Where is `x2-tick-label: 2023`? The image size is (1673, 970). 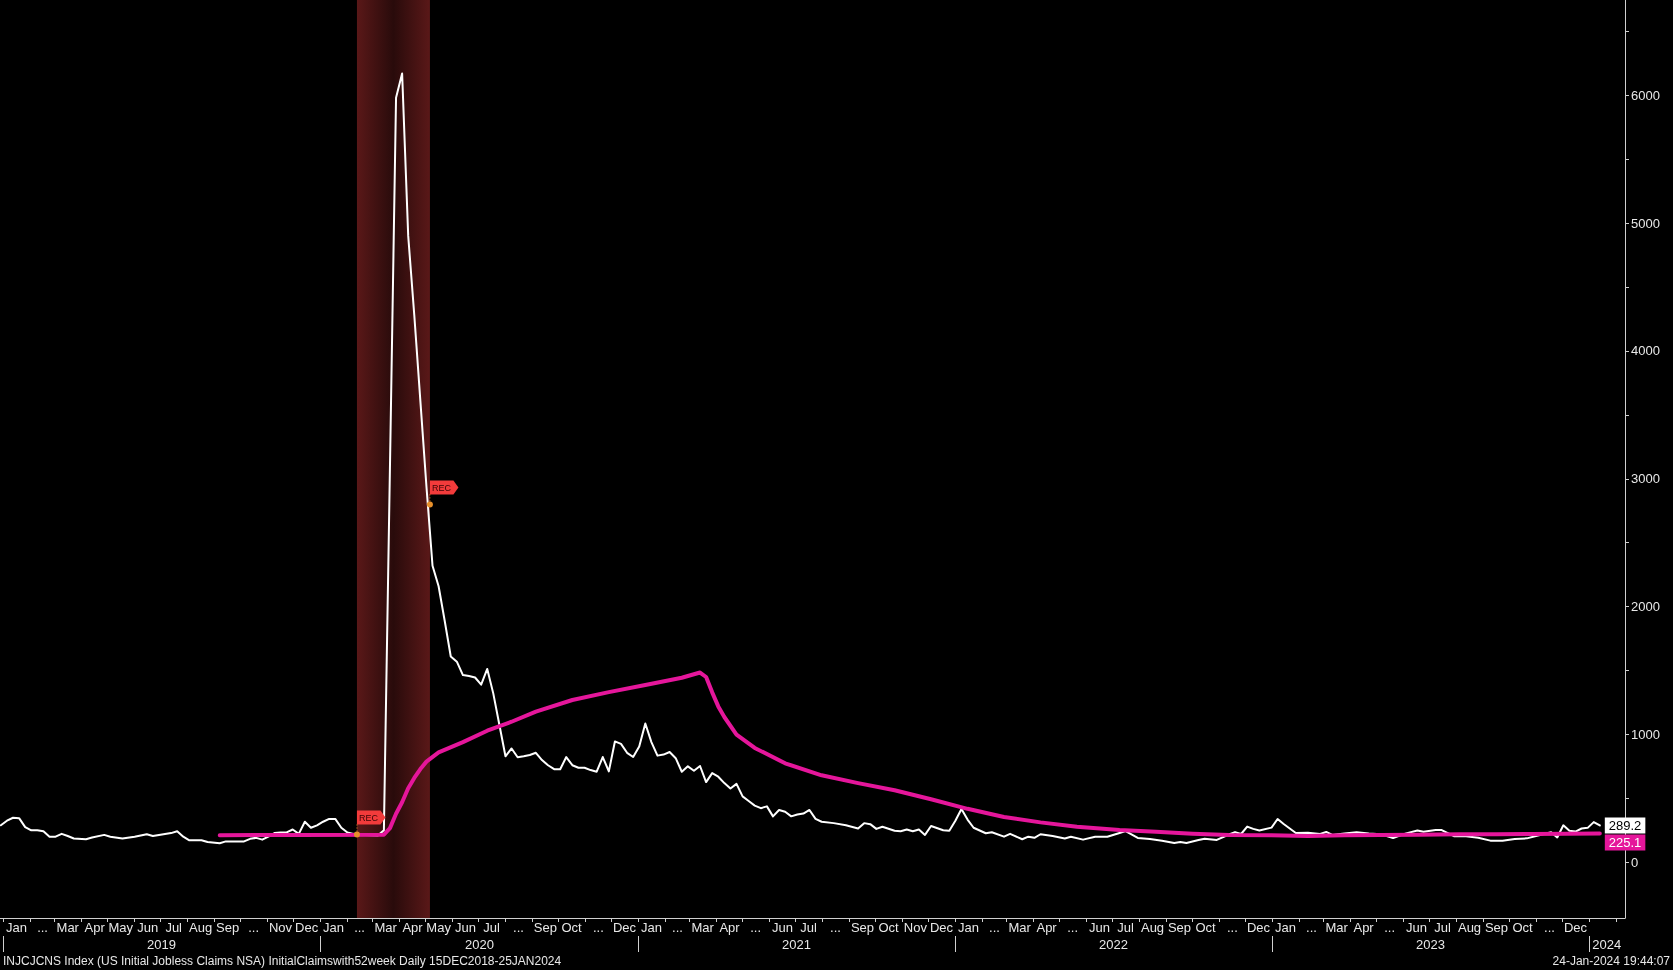
x2-tick-label: 2023 is located at coordinates (1430, 944).